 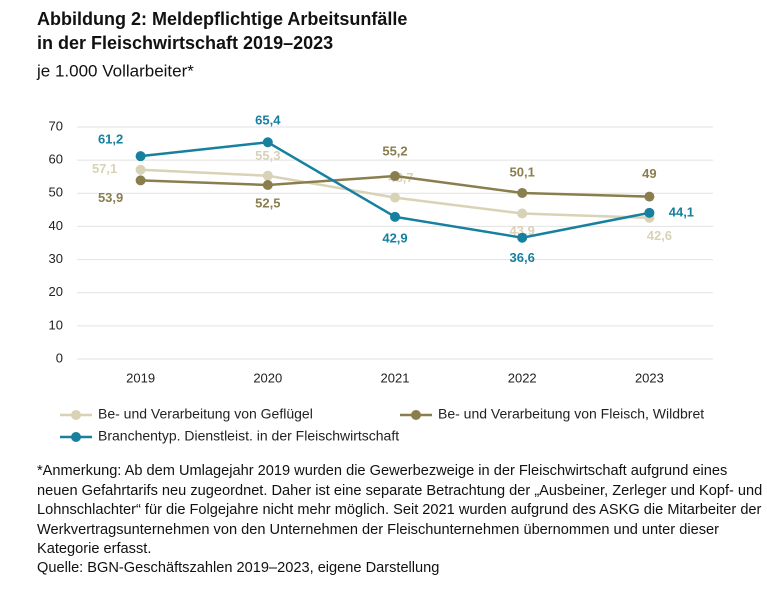 What do you see at coordinates (59, 357) in the screenshot?
I see `y-tick-label: 0` at bounding box center [59, 357].